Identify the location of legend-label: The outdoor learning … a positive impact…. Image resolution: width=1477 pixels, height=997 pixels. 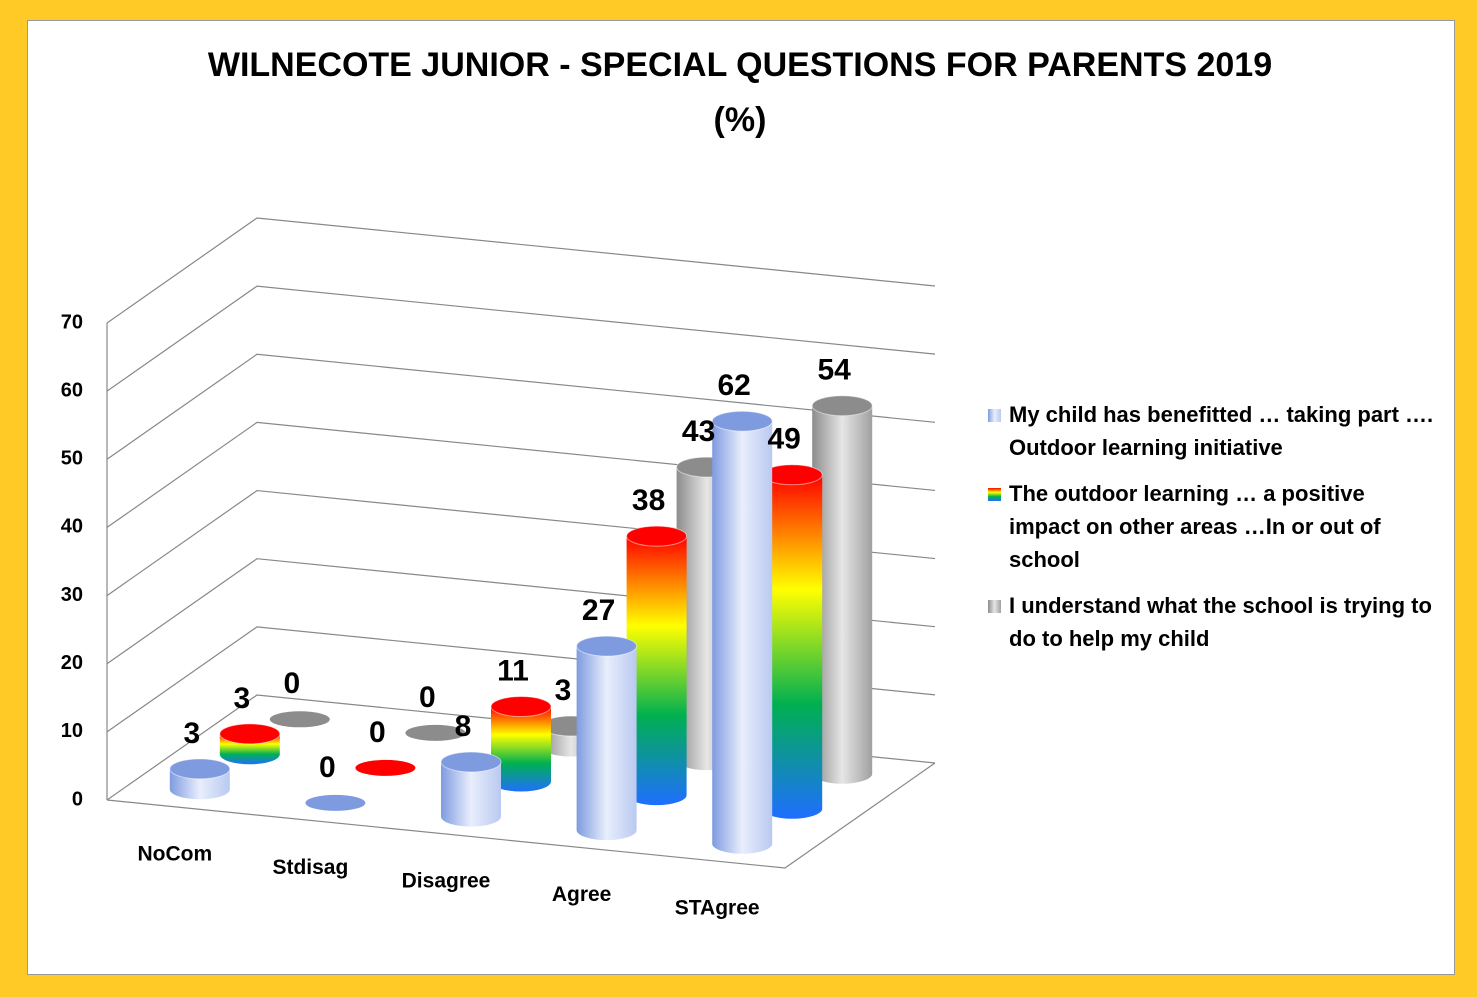
(1195, 526).